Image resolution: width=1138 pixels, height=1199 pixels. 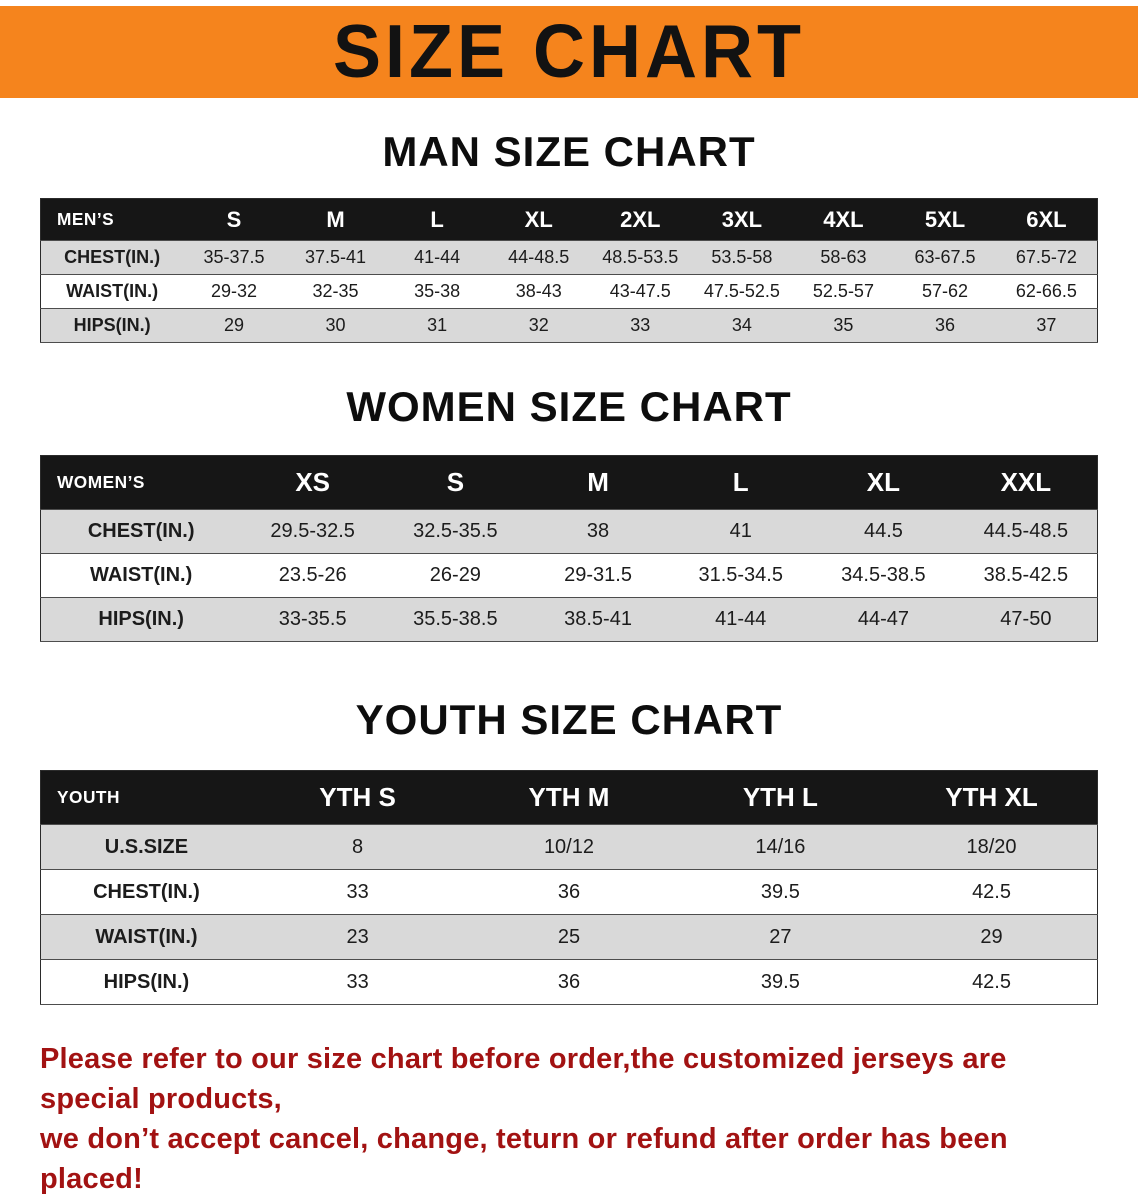 I want to click on size-value-cell: 35-37.5, so click(x=234, y=257).